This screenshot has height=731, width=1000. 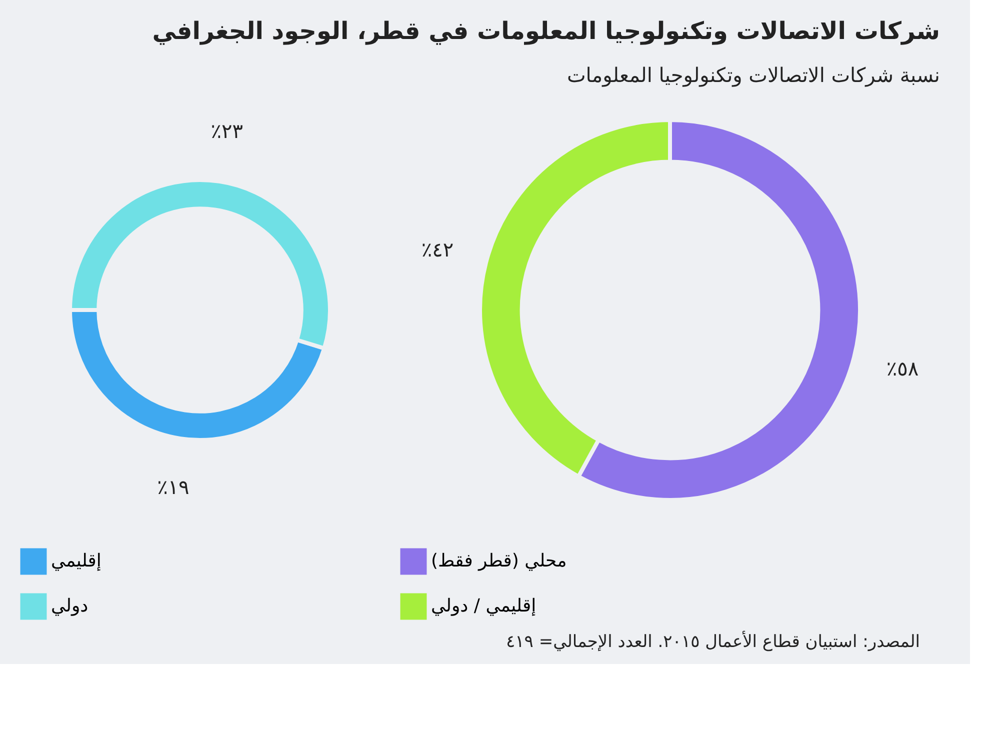 I want to click on legend-label: محلي (قطر فقط), so click(x=499, y=561).